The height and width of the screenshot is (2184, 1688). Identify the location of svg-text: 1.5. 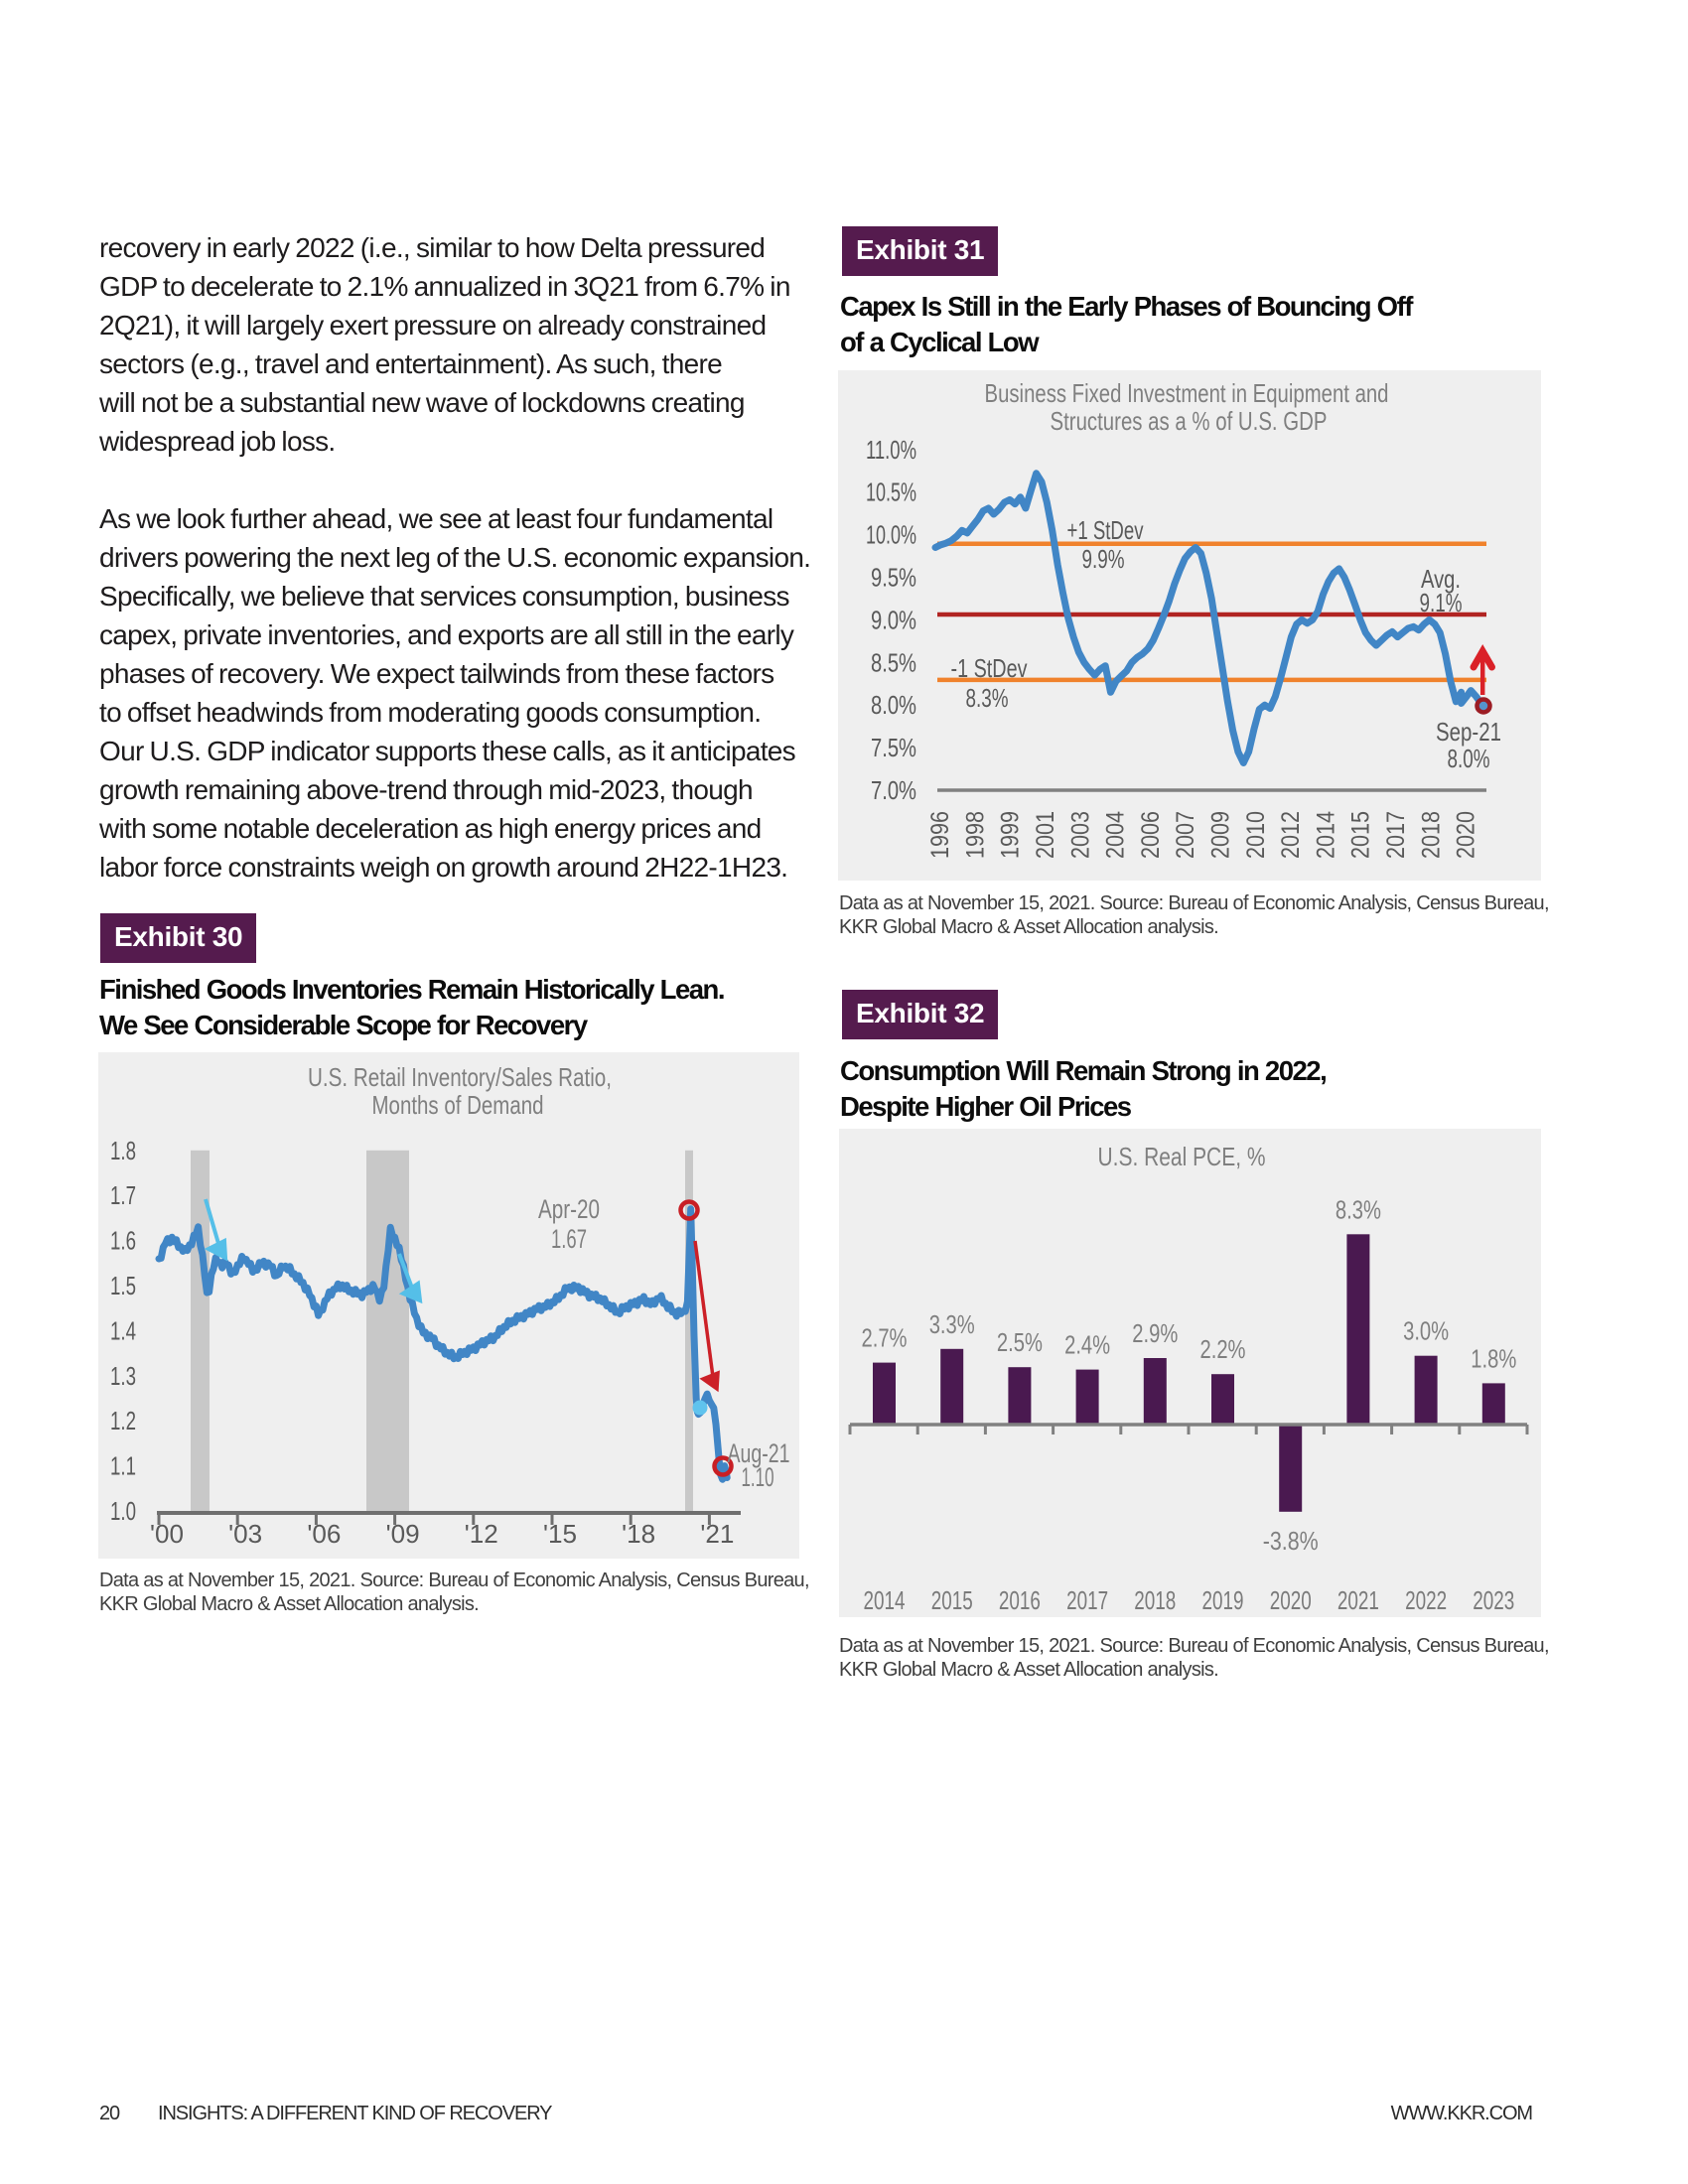
(123, 1285).